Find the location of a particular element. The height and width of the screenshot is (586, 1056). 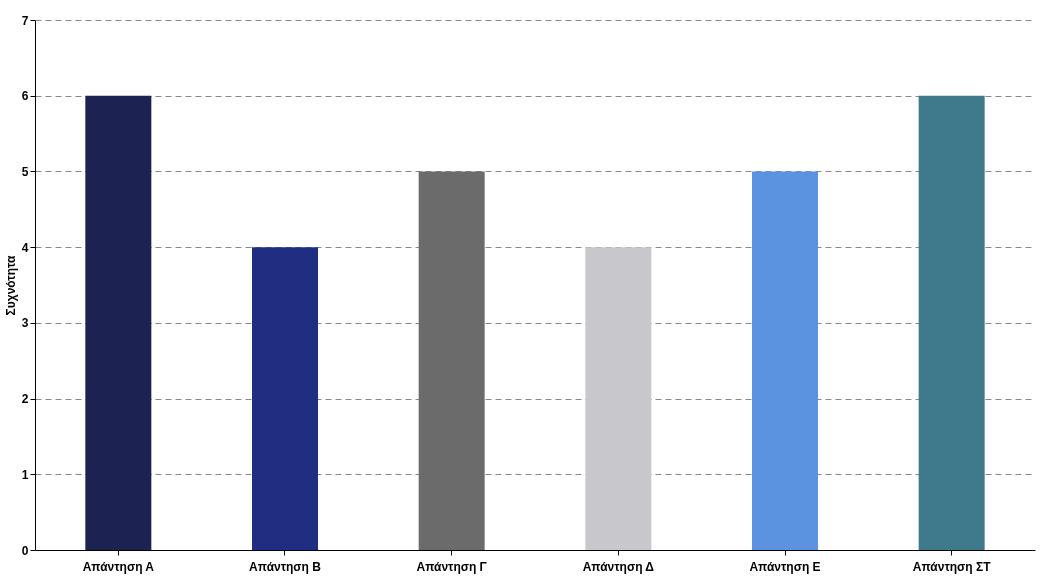

y-tick-label: 7 is located at coordinates (25, 20).